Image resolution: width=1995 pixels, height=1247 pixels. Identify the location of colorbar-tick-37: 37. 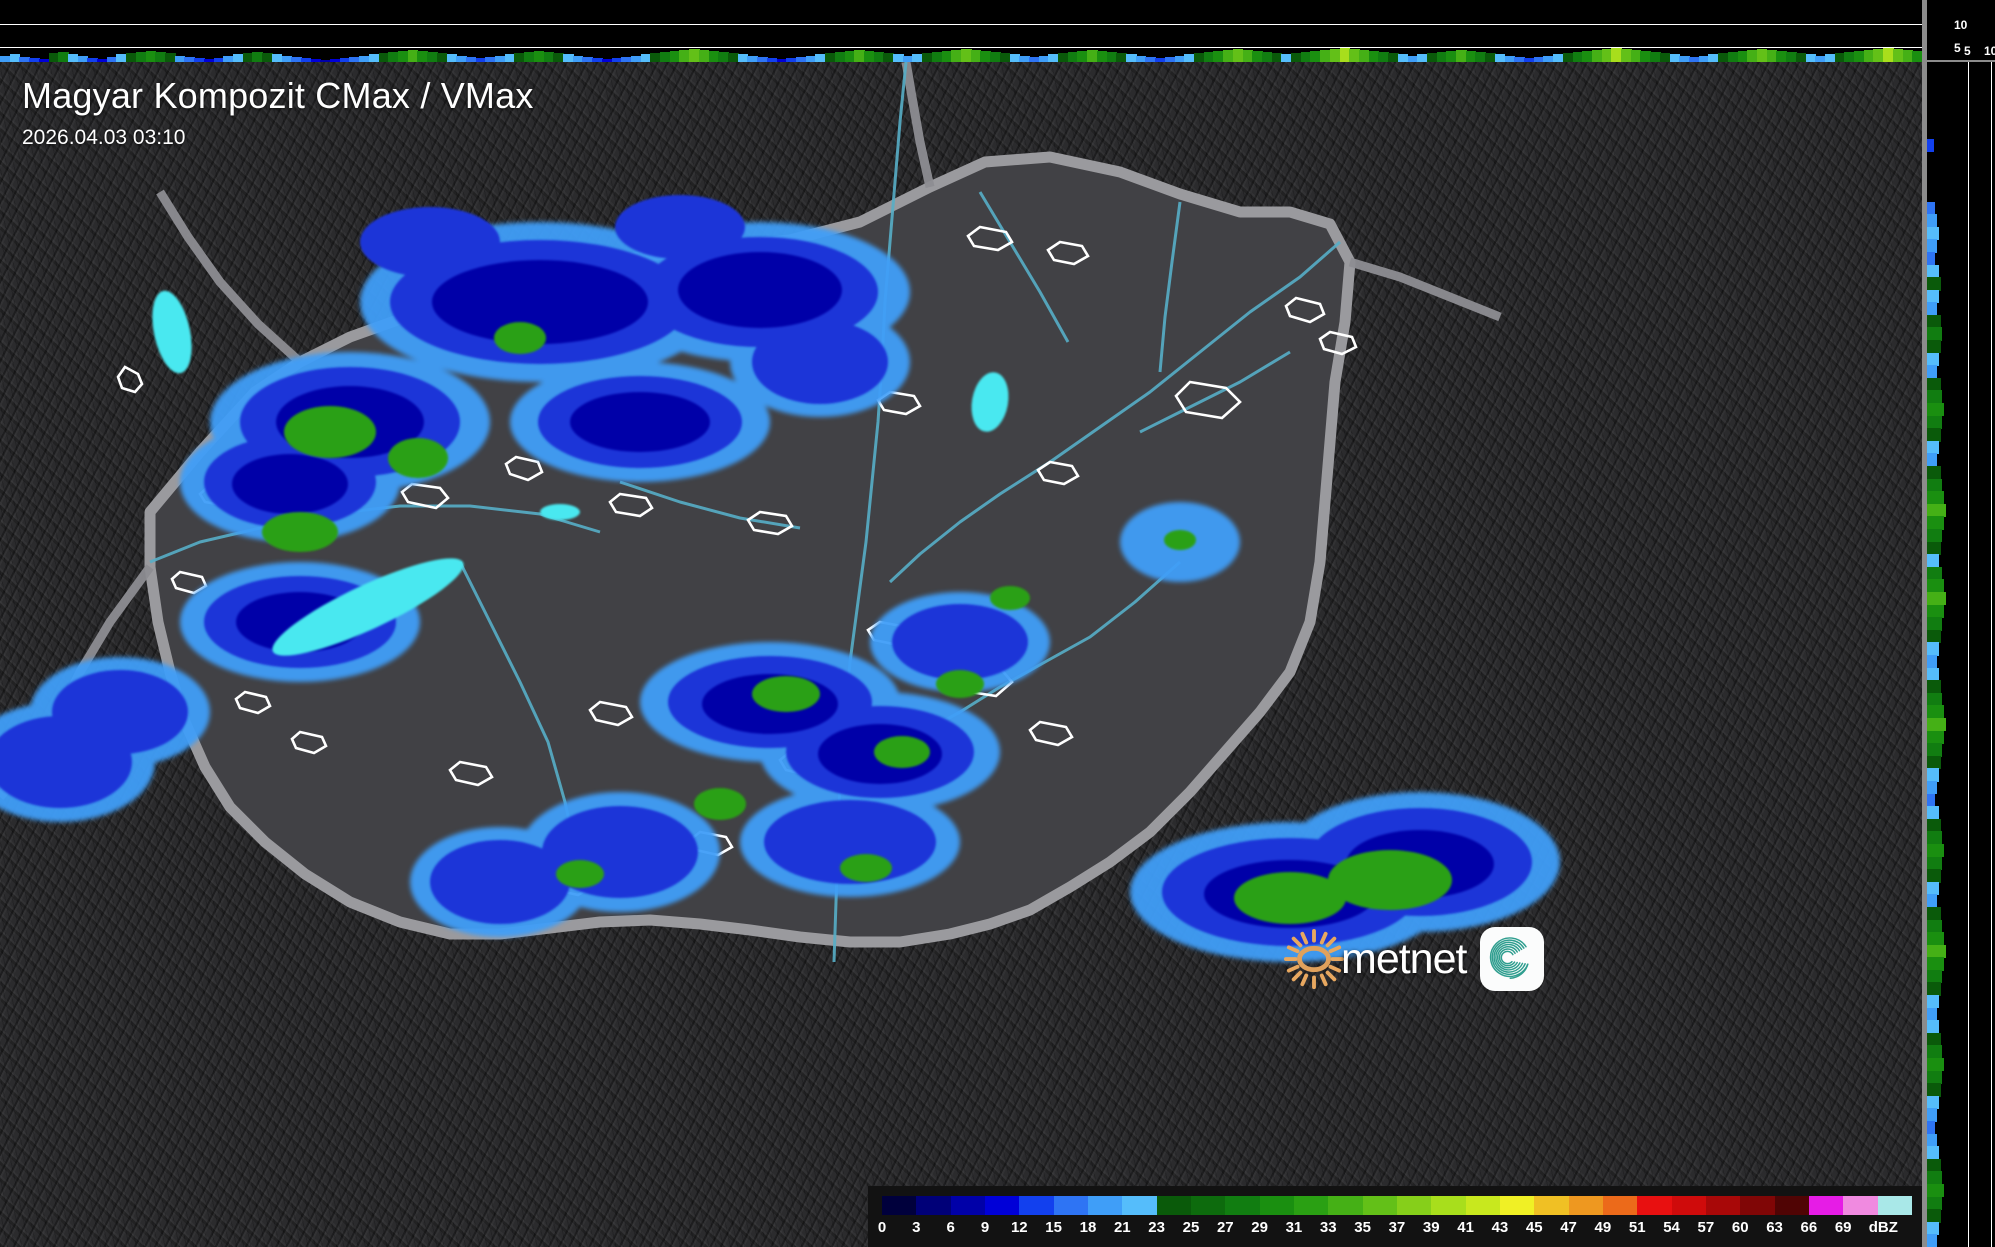
(1397, 1227).